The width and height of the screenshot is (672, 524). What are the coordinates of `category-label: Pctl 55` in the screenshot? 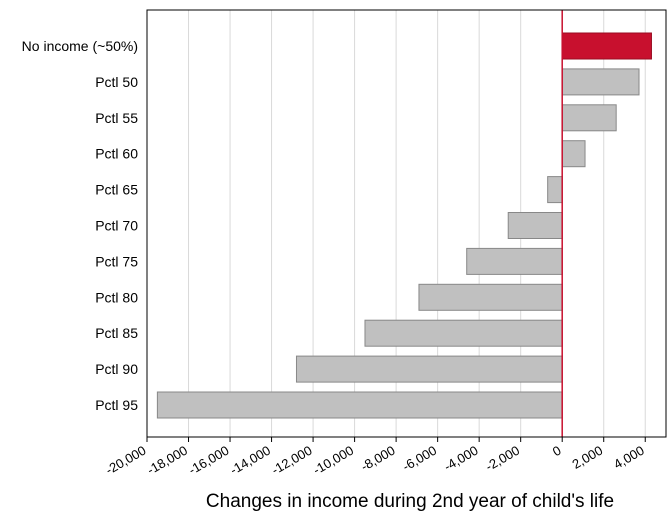 It's located at (116, 118).